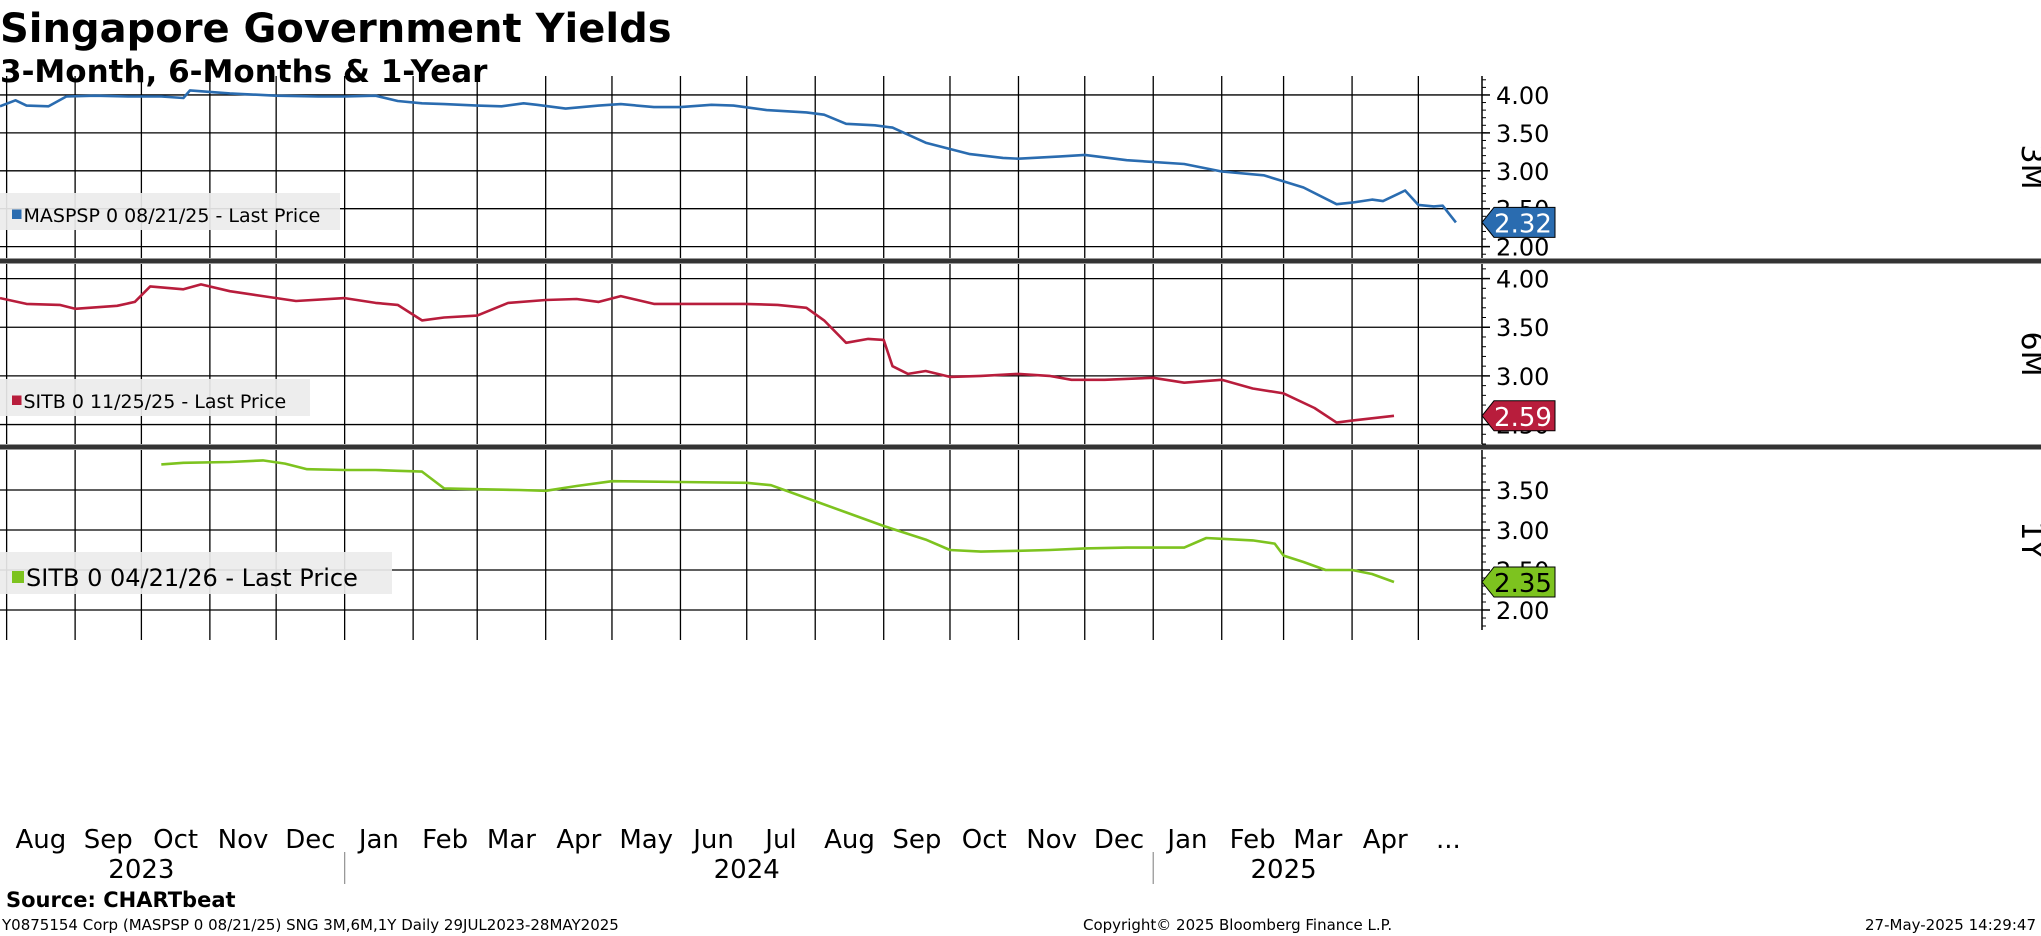 The image size is (2041, 936). What do you see at coordinates (1522, 377) in the screenshot?
I see `y-tick-label-6M-2: 3.00` at bounding box center [1522, 377].